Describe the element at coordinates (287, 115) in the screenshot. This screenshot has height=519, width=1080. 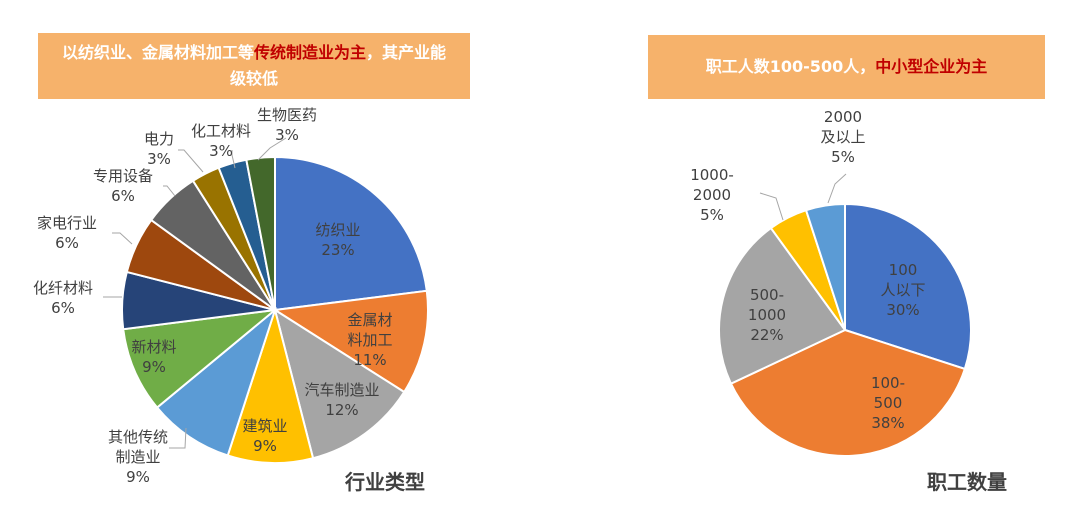
I see `slice-category-label: 生物医药` at that location.